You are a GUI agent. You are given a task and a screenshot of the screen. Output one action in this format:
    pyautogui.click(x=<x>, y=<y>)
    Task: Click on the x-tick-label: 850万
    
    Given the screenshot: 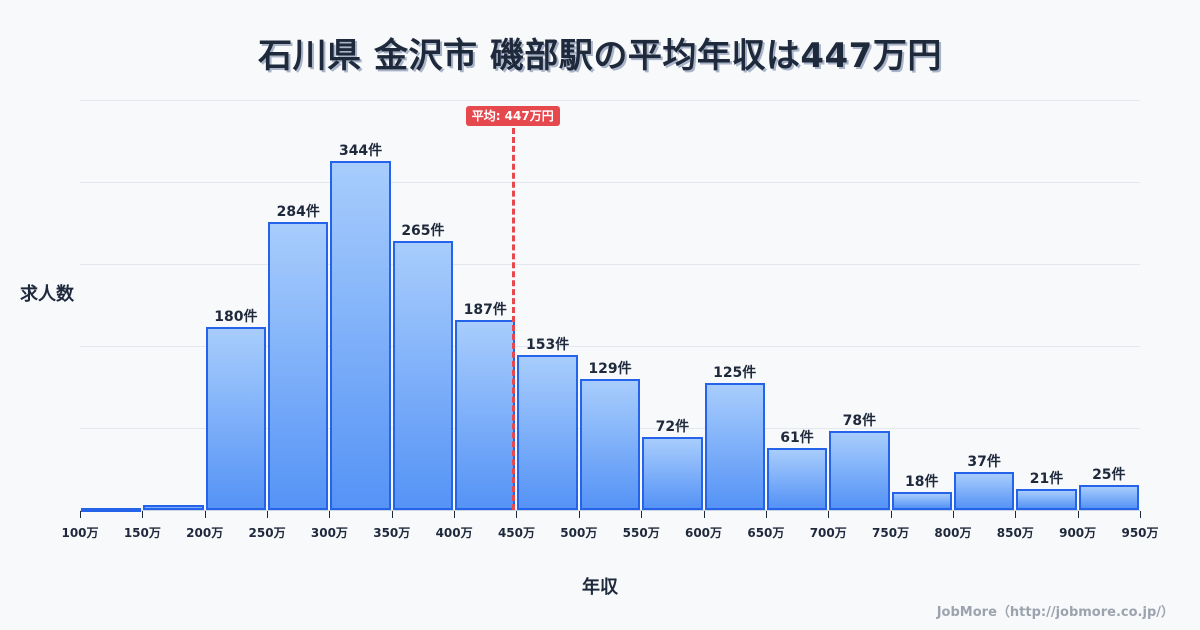 What is the action you would take?
    pyautogui.click(x=1015, y=533)
    